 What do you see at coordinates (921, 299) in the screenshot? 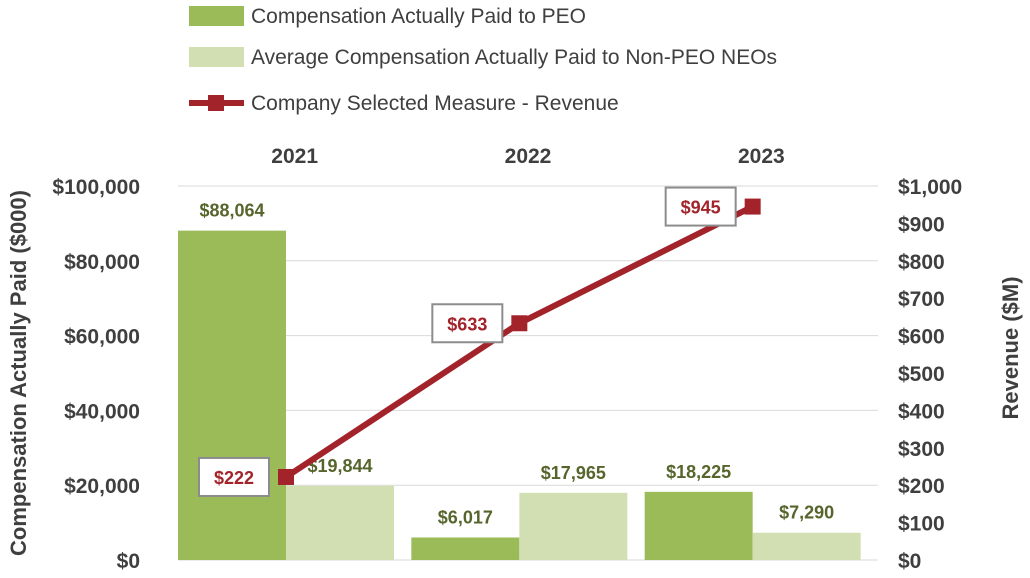
I see `right-tick-label: $700` at bounding box center [921, 299].